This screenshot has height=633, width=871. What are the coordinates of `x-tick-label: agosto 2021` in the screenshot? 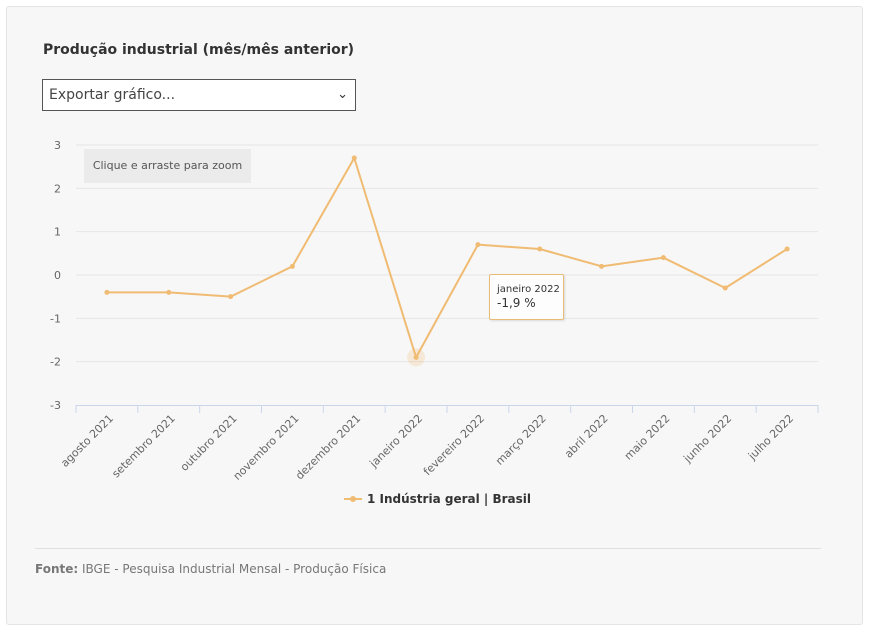 It's located at (87, 441).